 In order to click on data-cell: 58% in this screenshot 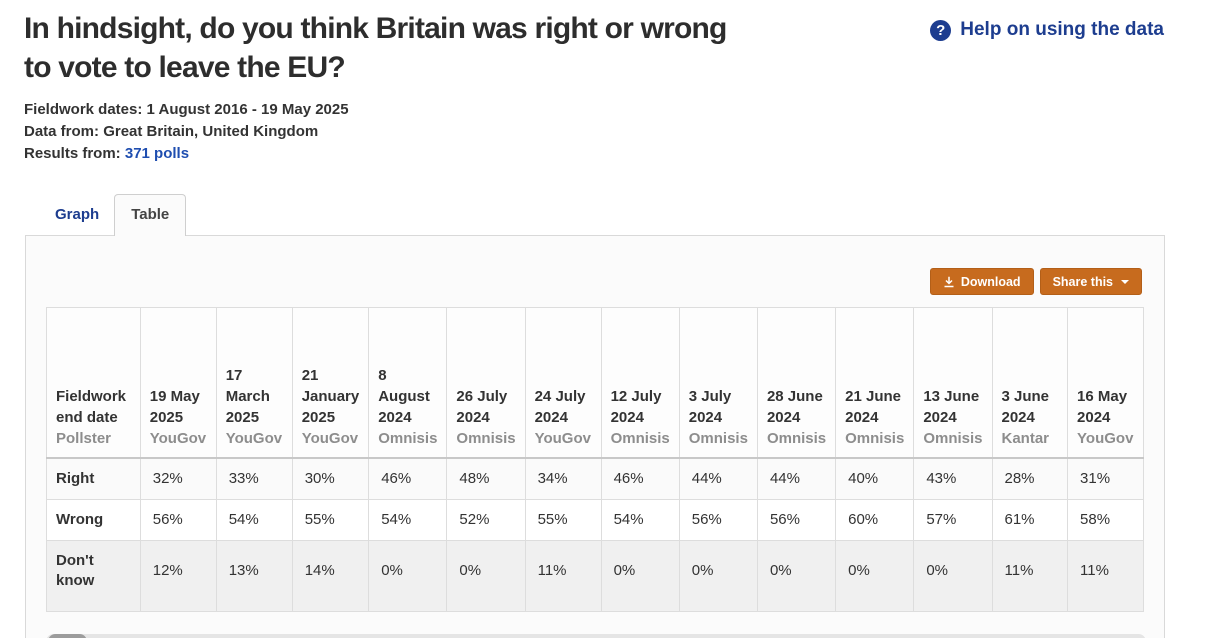, I will do `click(1105, 519)`.